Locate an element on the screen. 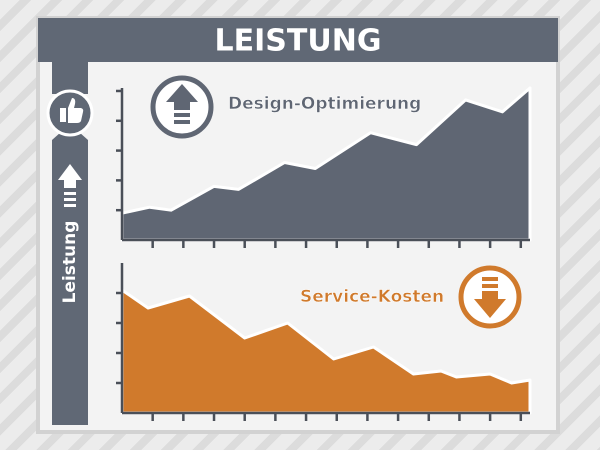 The width and height of the screenshot is (600, 450). series-label: Design-Optimierung is located at coordinates (324, 104).